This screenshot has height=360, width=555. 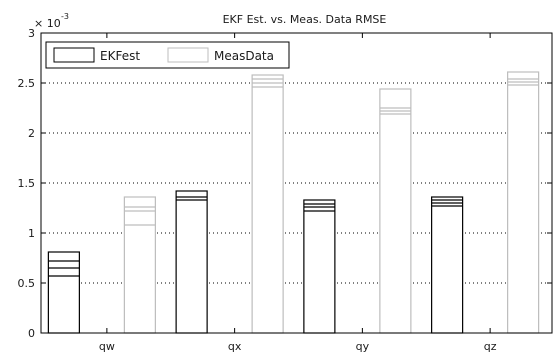 What do you see at coordinates (65, 16) in the screenshot?
I see `y-axis-multiplier-exponent: -3` at bounding box center [65, 16].